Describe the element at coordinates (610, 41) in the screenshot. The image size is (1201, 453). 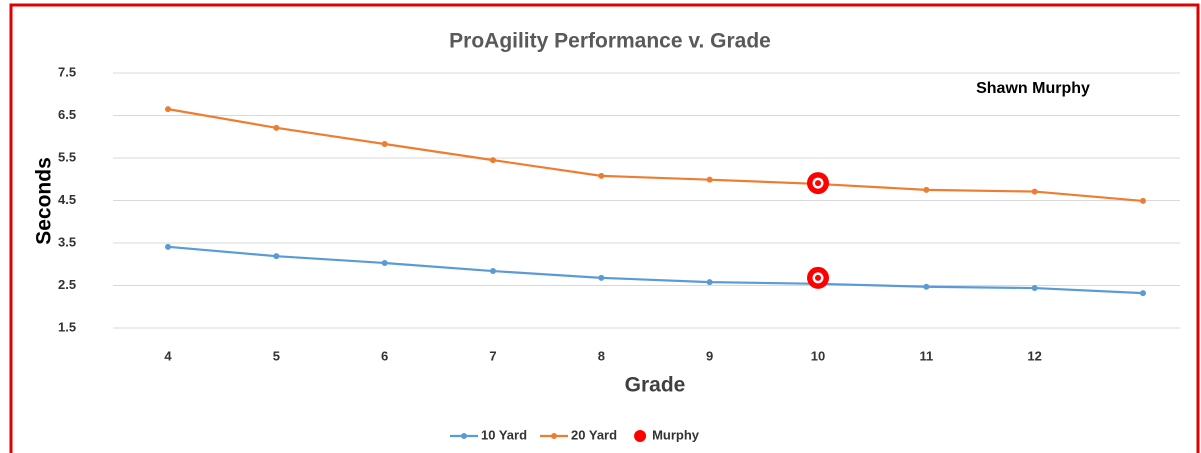
I see `chart-title: ProAgility Performance v. Grade` at that location.